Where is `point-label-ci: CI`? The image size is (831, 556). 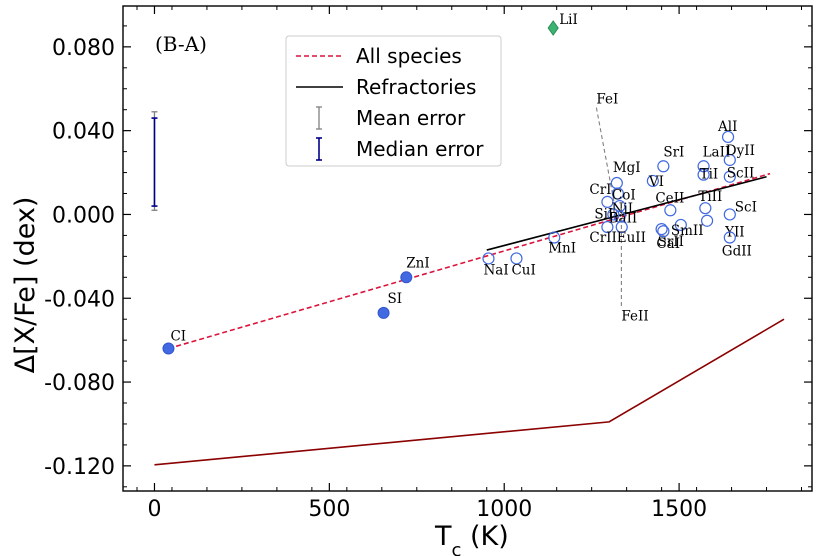 point-label-ci: CI is located at coordinates (178, 337).